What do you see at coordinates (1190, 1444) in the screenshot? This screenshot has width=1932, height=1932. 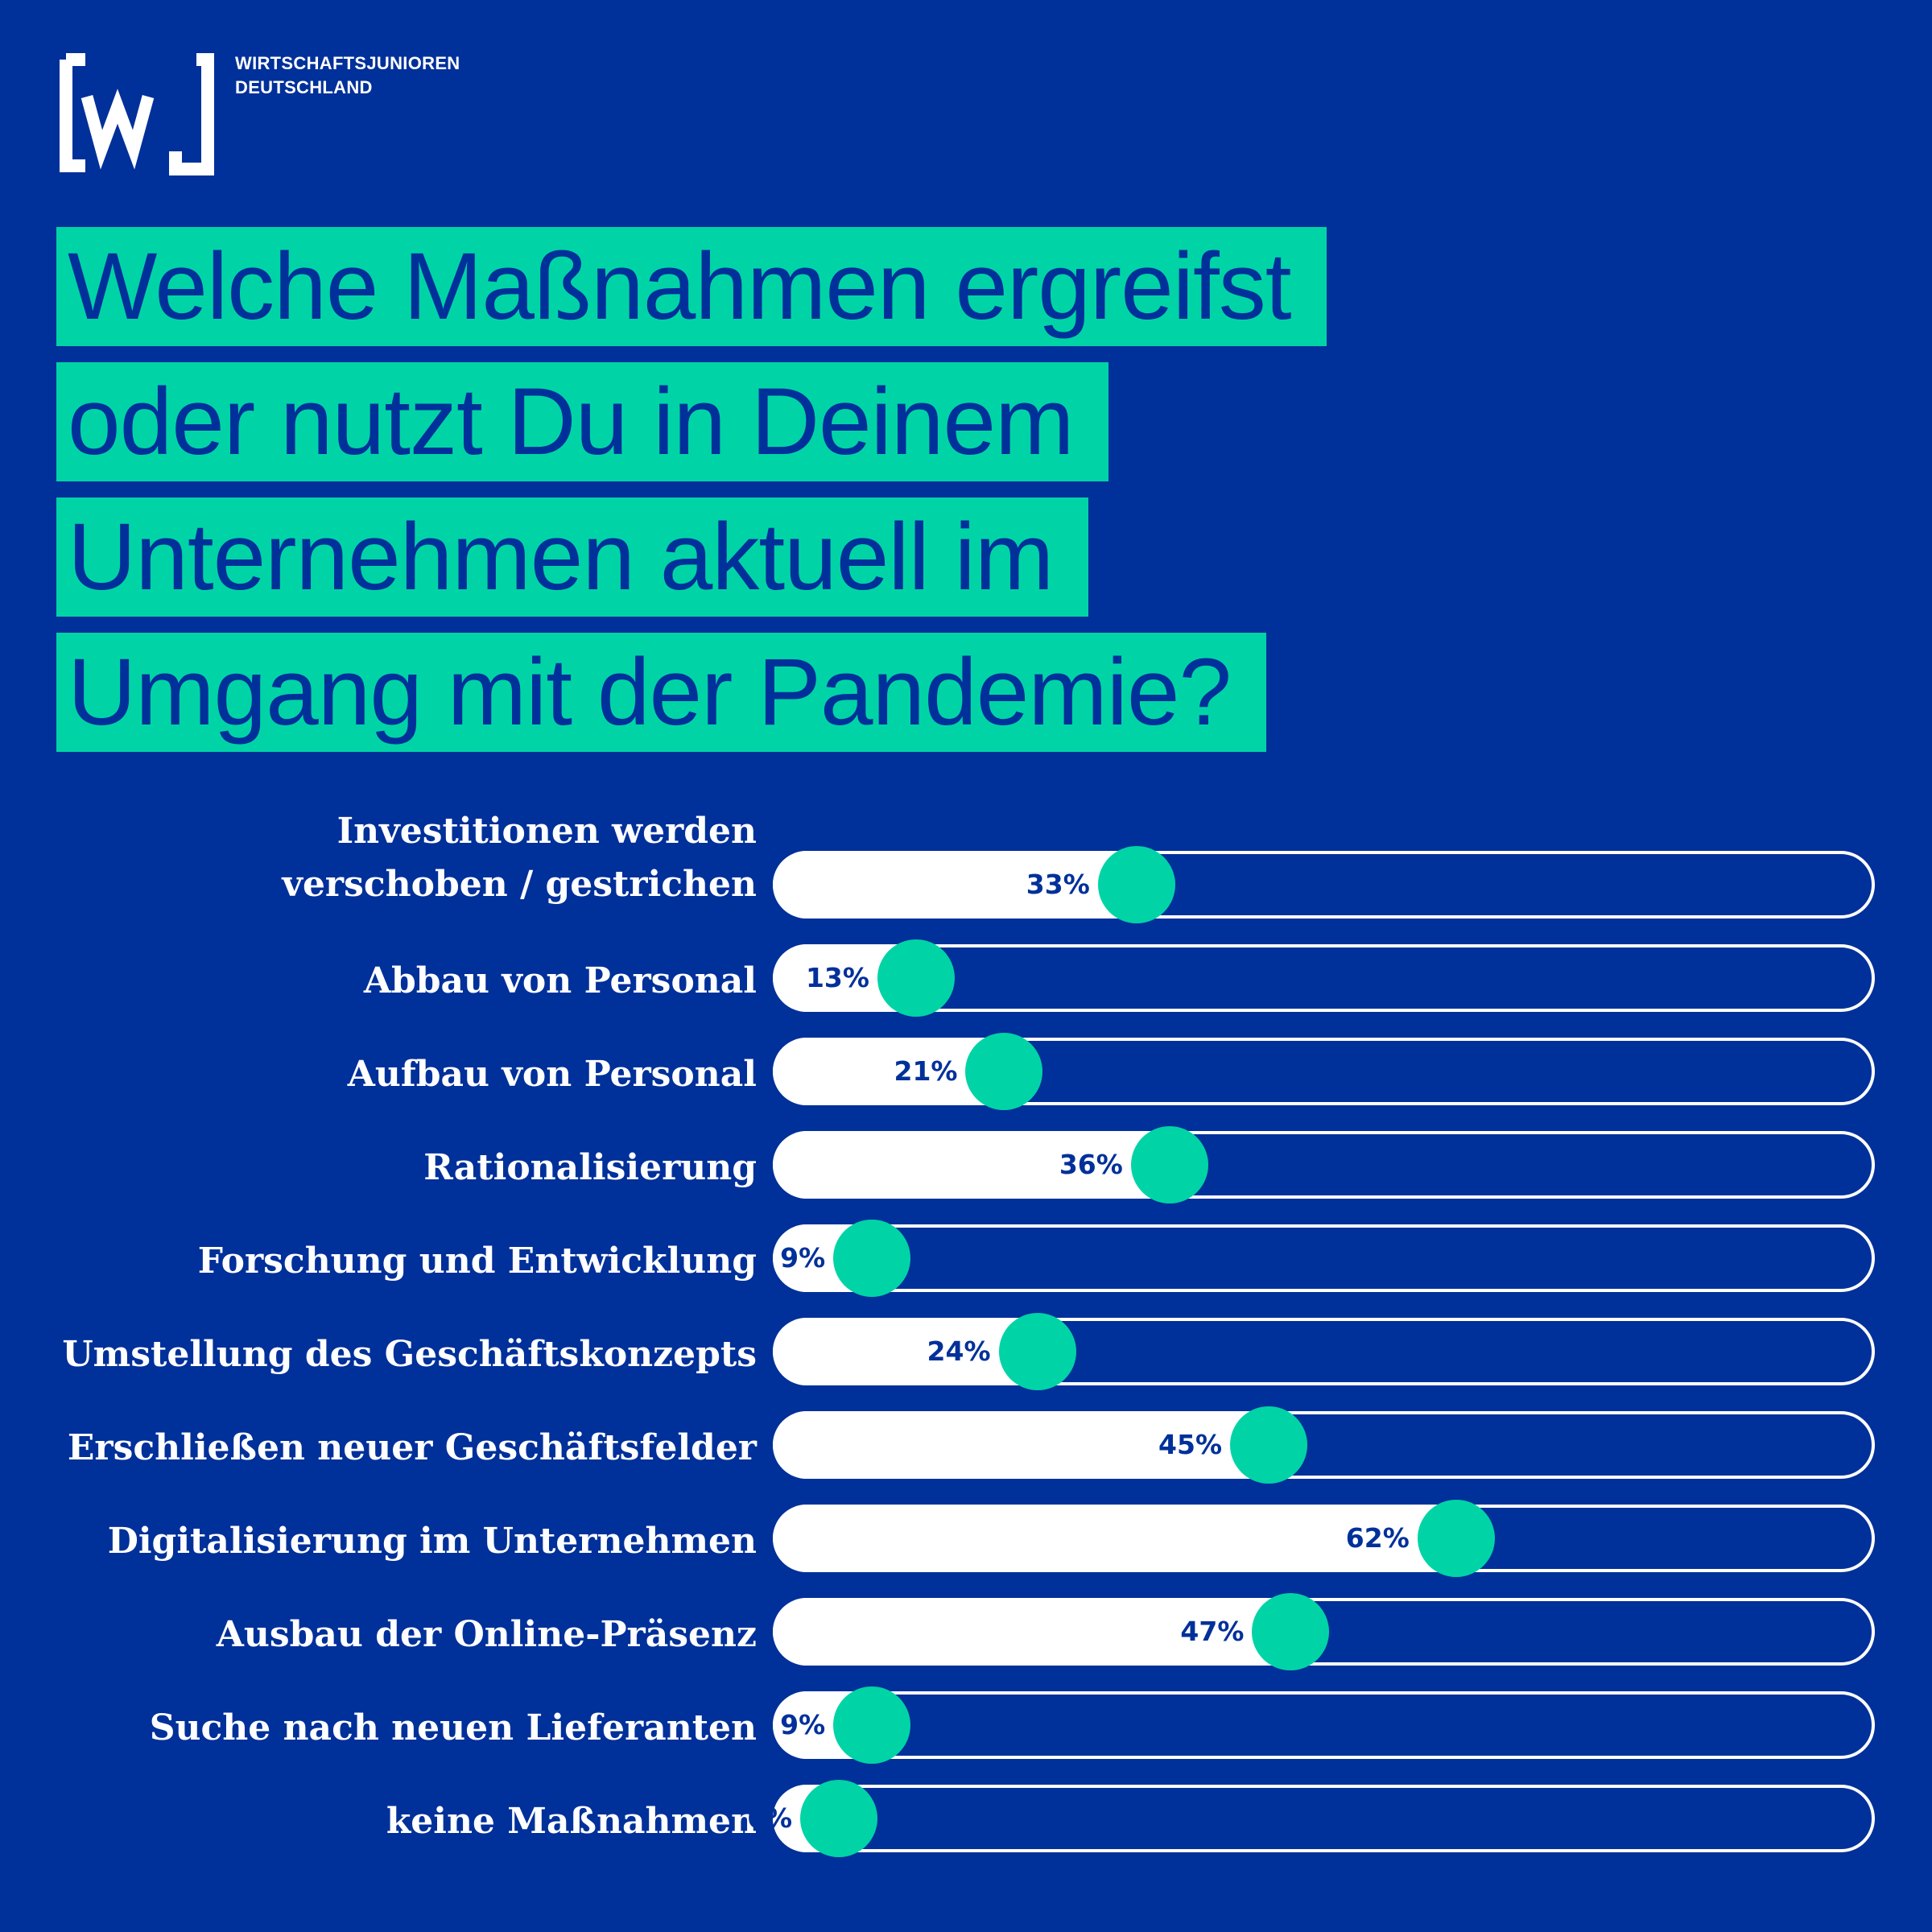 I see `value-label: 45%` at bounding box center [1190, 1444].